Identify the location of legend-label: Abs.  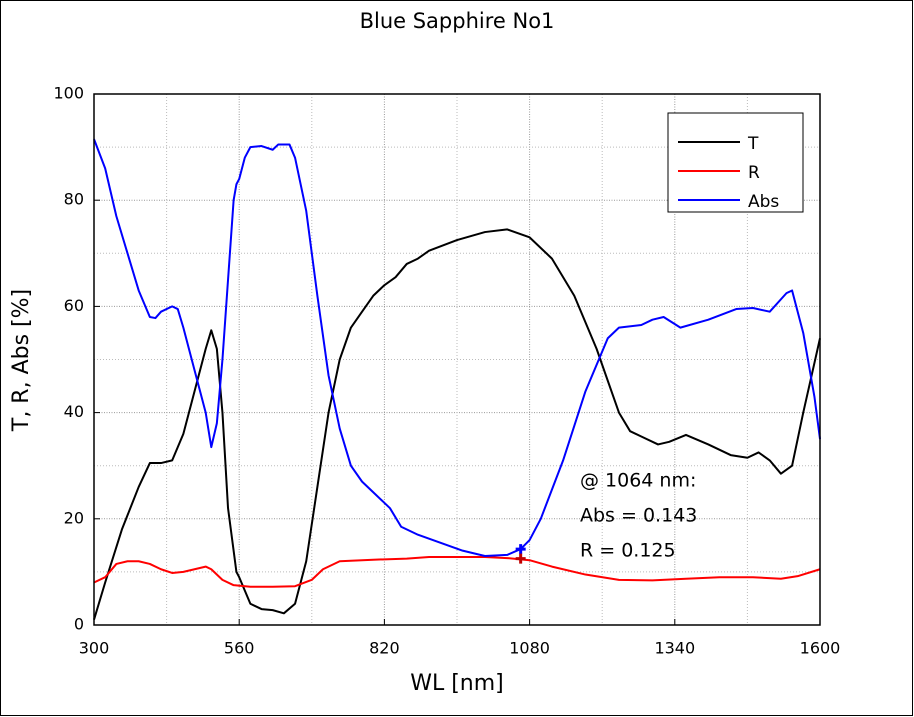
(763, 202).